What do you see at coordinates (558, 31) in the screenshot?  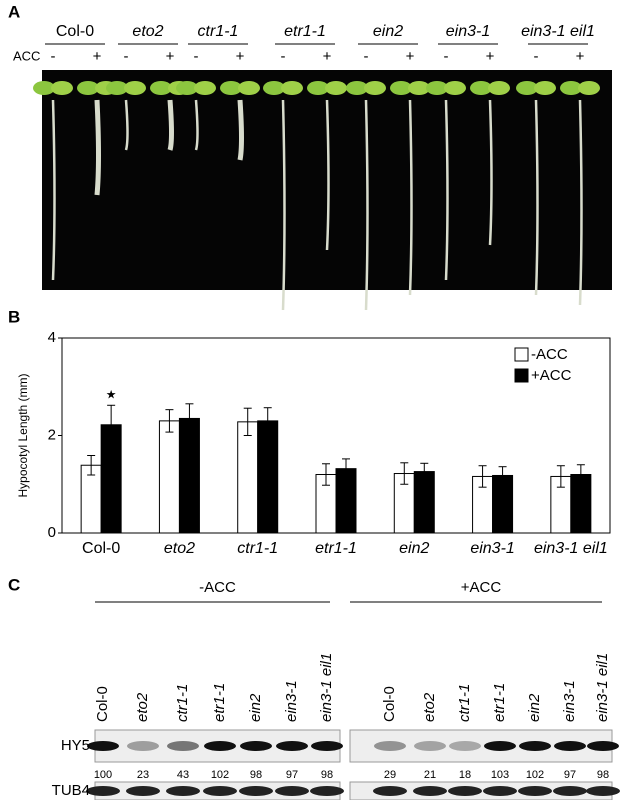 I see `genotype-label: ein3-1 eil1` at bounding box center [558, 31].